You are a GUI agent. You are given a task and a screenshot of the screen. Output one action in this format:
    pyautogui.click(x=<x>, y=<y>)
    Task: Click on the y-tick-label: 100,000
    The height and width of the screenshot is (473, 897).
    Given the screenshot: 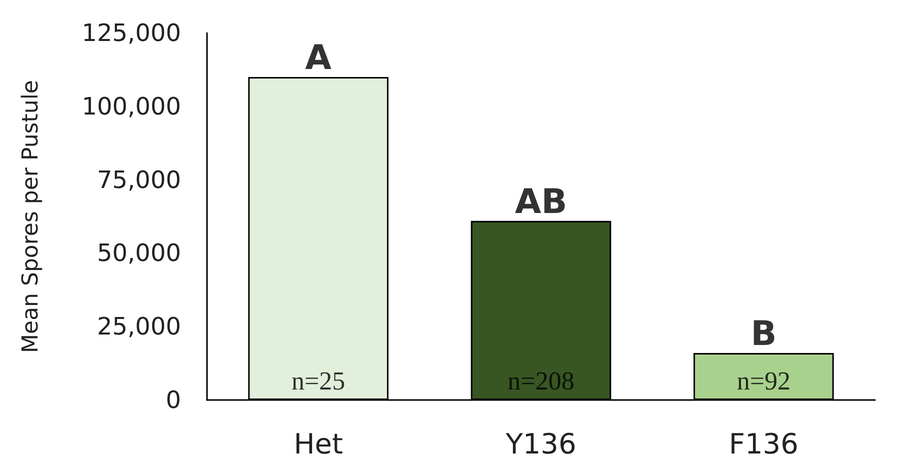 What is the action you would take?
    pyautogui.click(x=131, y=106)
    